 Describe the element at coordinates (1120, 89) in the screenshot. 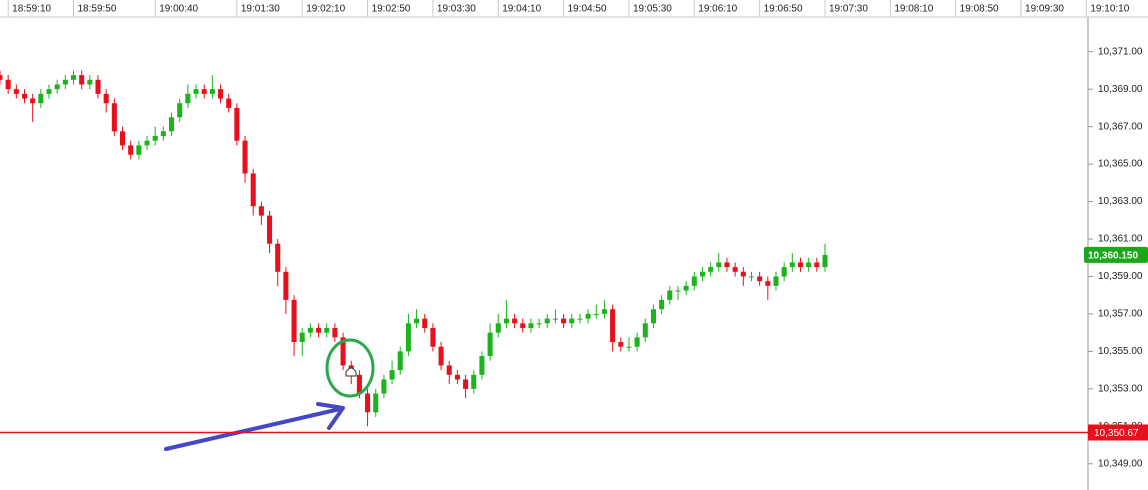

I see `y-tick-label: 10,369.00` at that location.